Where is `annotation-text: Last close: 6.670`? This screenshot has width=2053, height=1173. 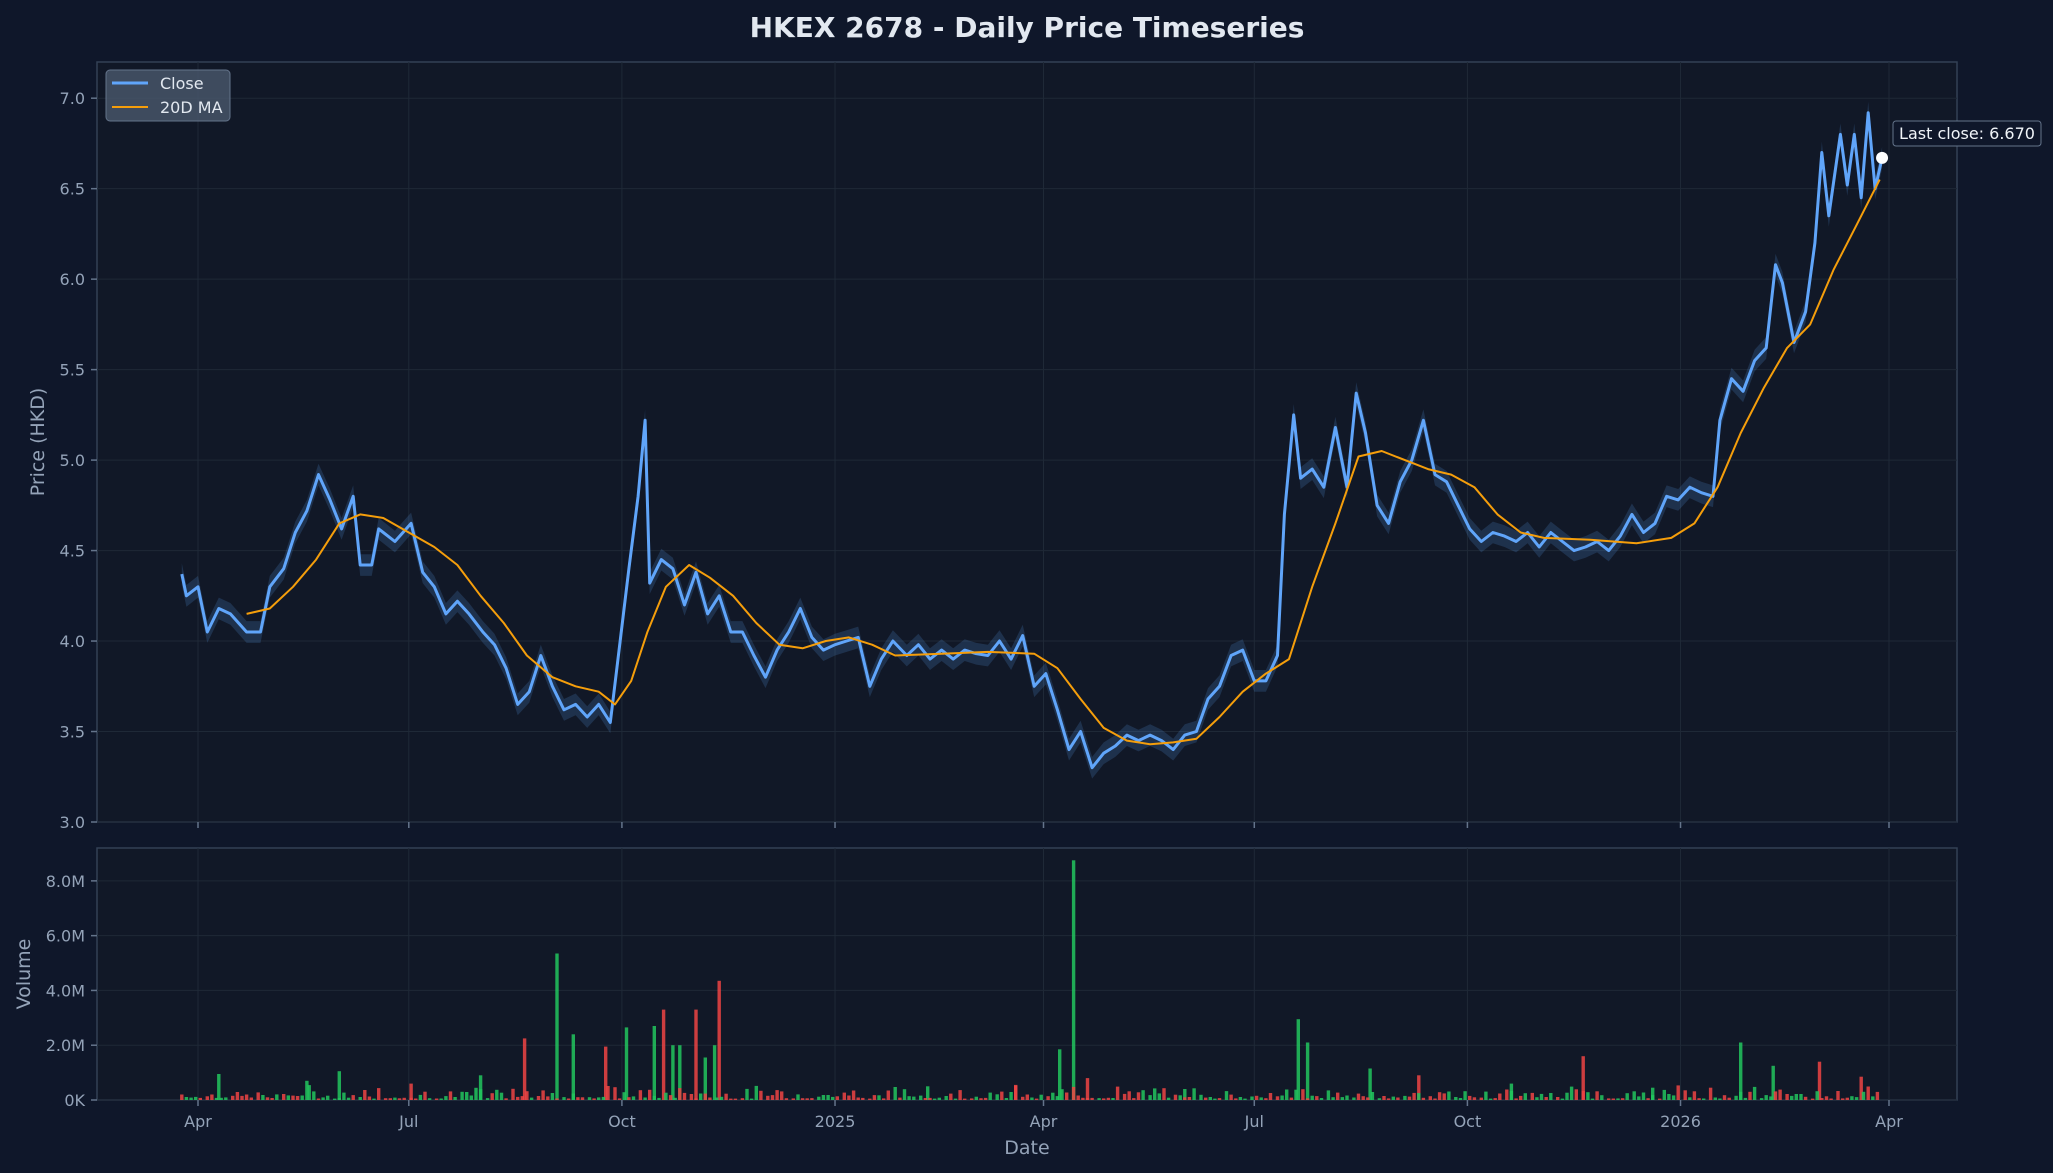
annotation-text: Last close: 6.670 is located at coordinates (1967, 133).